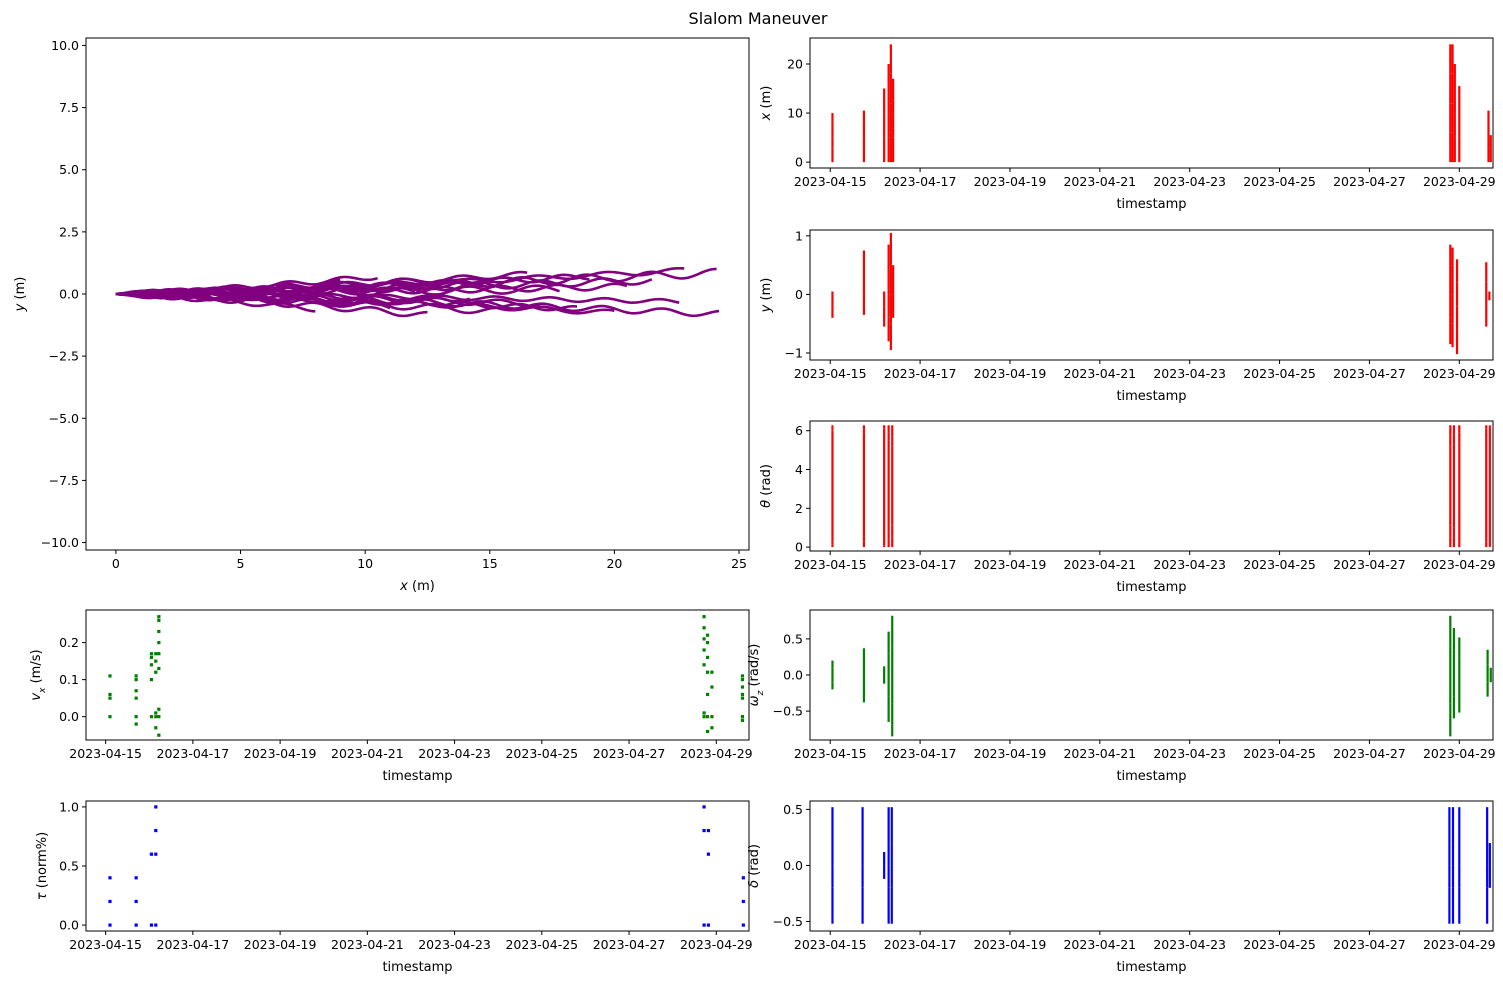 The height and width of the screenshot is (985, 1503). Describe the element at coordinates (64, 356) in the screenshot. I see `y-tick-label-xy-3: −2.5` at that location.